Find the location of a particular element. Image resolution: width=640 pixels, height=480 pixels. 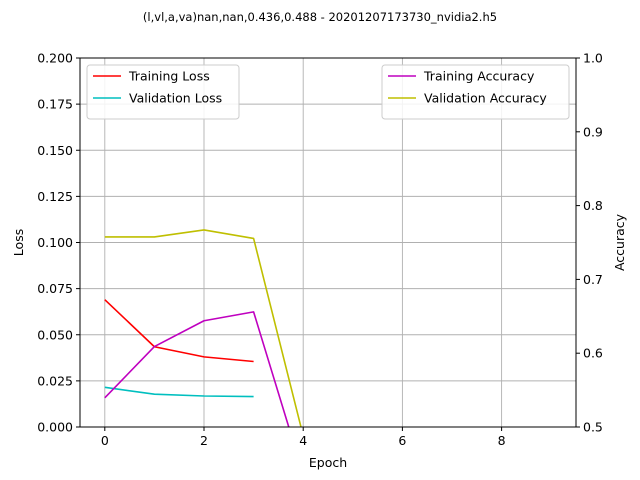

legend-label-validation-accuracy: Validation Accuracy is located at coordinates (485, 98).